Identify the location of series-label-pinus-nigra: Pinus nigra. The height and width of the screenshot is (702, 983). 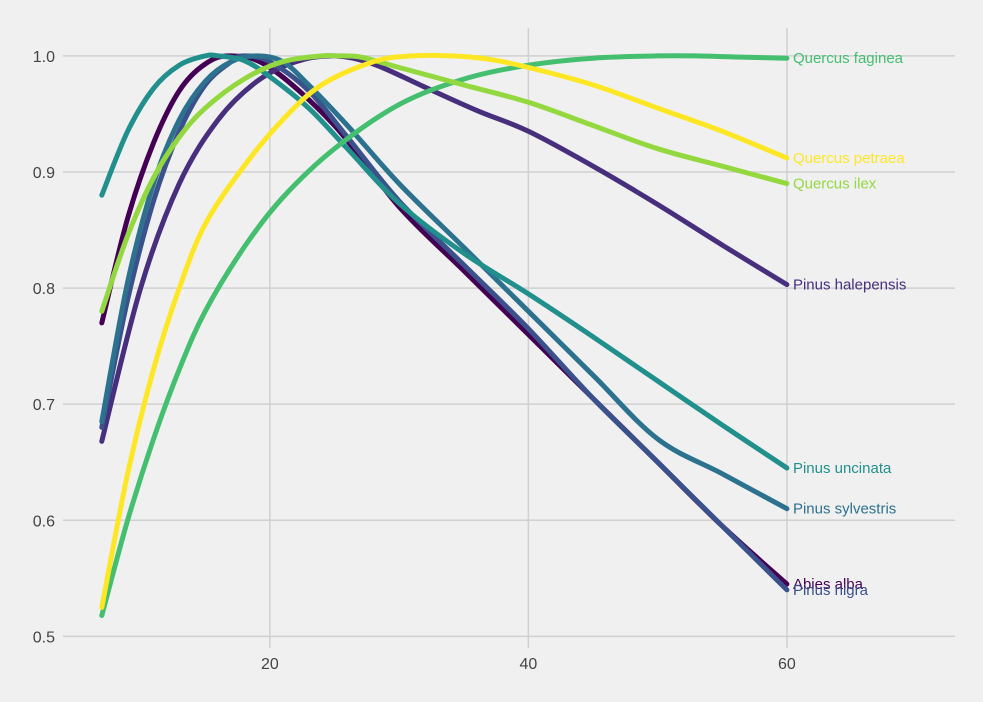
(831, 590).